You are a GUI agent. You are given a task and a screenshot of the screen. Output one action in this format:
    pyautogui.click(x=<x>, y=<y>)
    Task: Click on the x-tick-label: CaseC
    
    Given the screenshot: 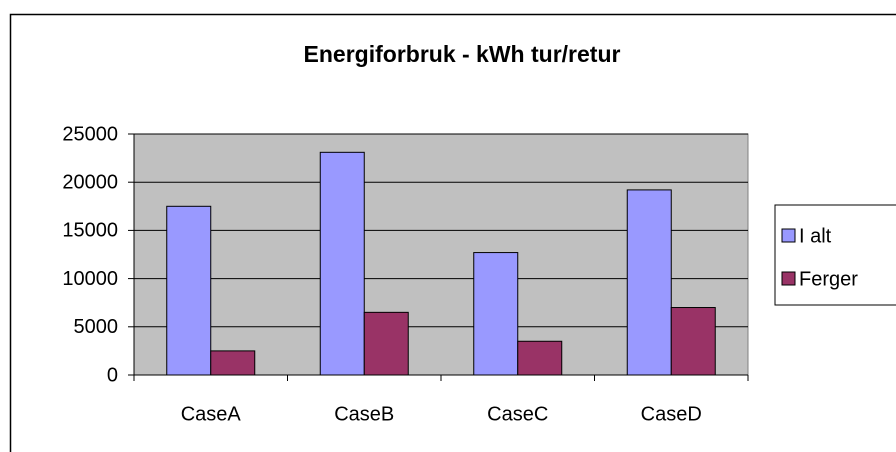 What is the action you would take?
    pyautogui.click(x=517, y=414)
    